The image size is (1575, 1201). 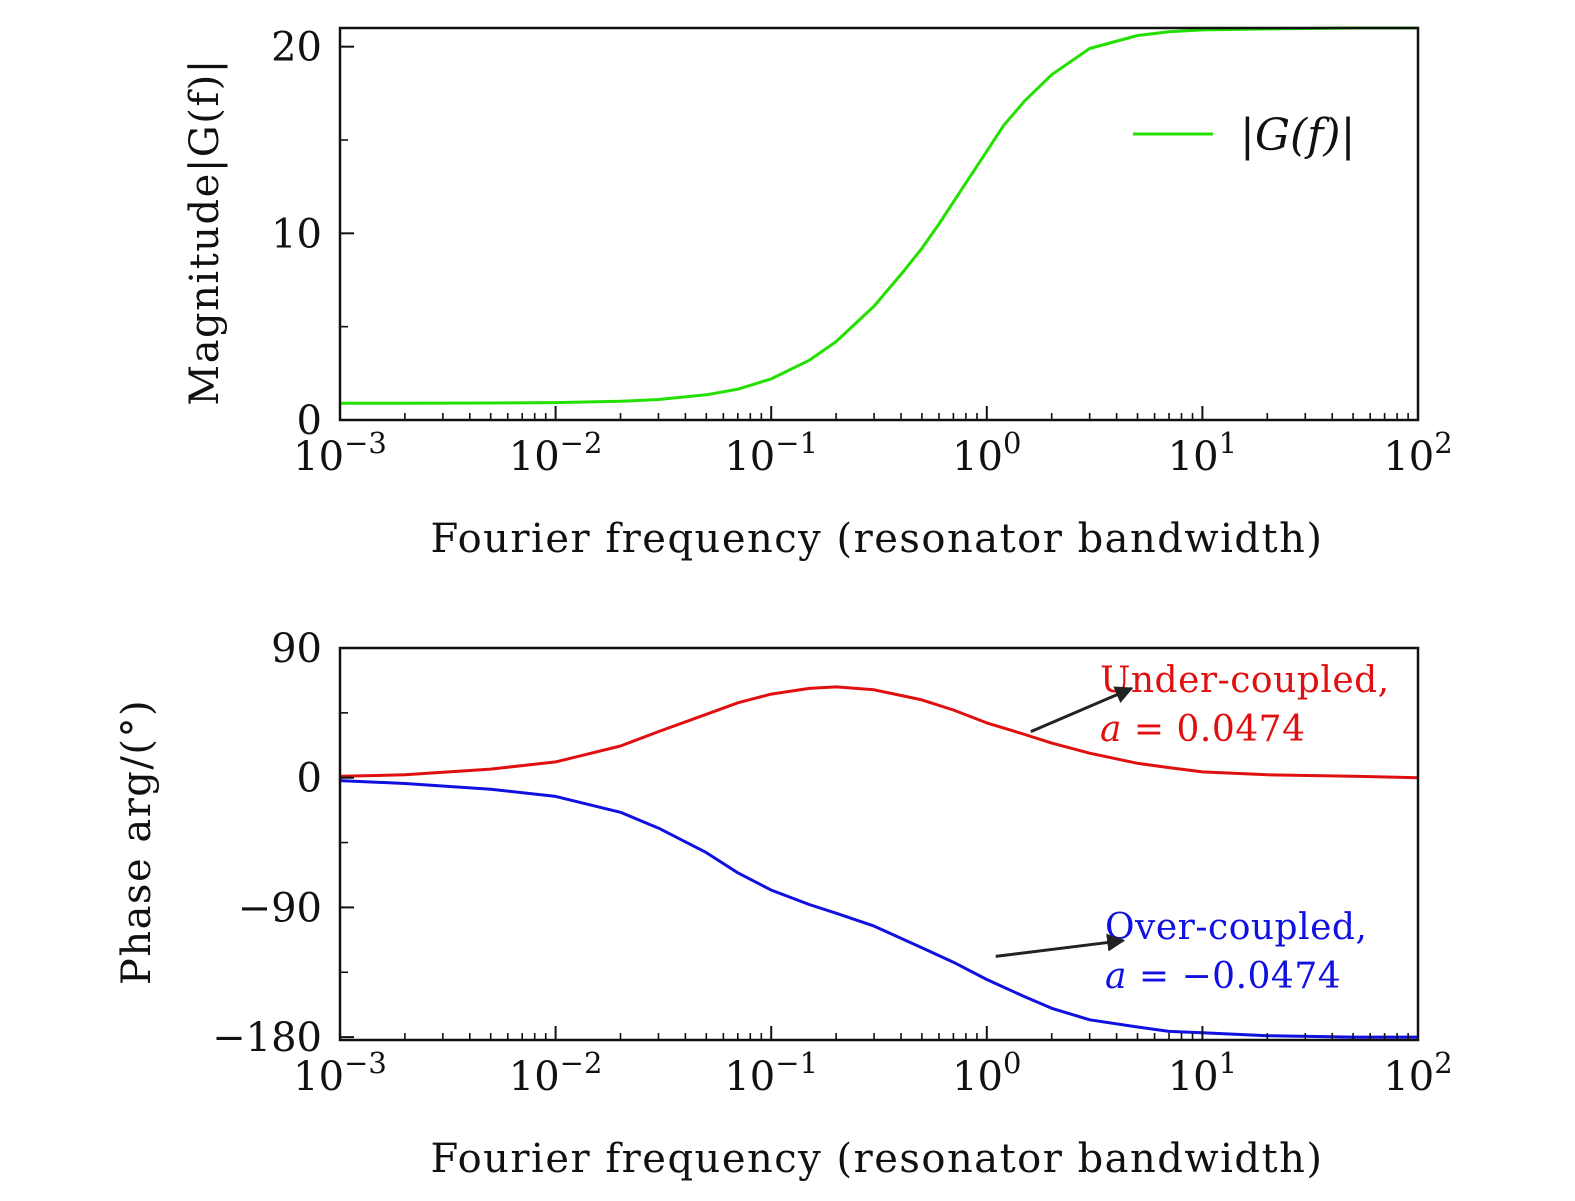 I want to click on magnitude-ylabel: Magnitude|G(f)|, so click(x=205, y=232).